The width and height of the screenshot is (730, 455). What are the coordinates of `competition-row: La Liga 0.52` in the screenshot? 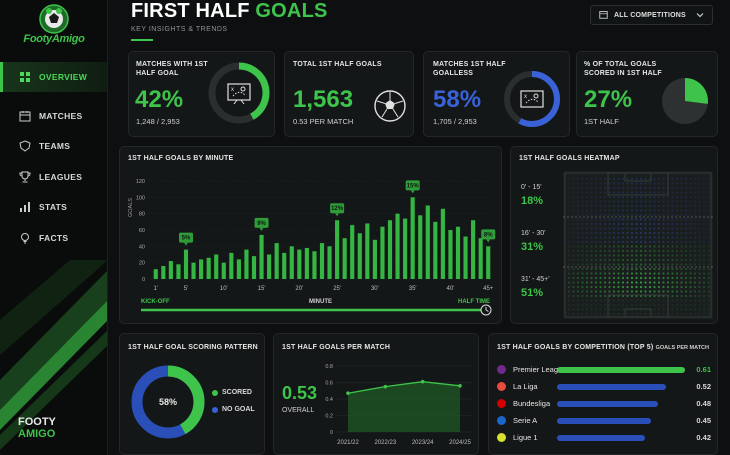 It's located at (604, 387).